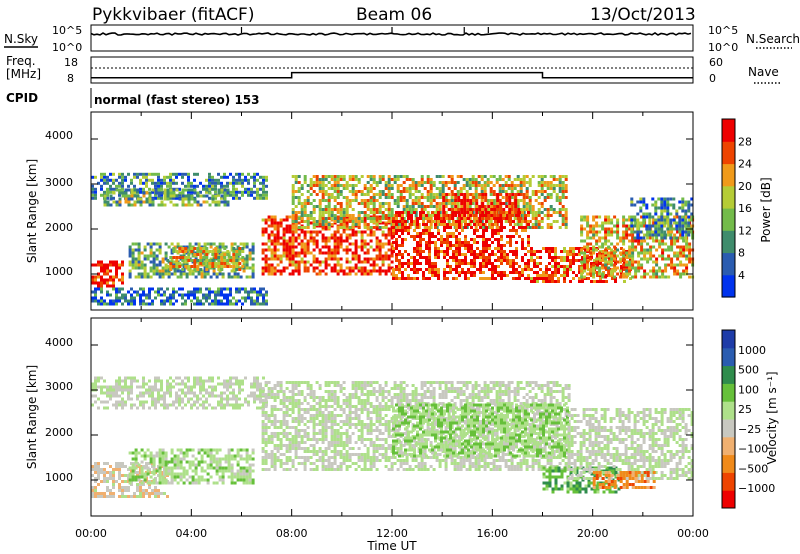 The height and width of the screenshot is (554, 800). What do you see at coordinates (745, 141) in the screenshot?
I see `colorbar-tick-label: 28` at bounding box center [745, 141].